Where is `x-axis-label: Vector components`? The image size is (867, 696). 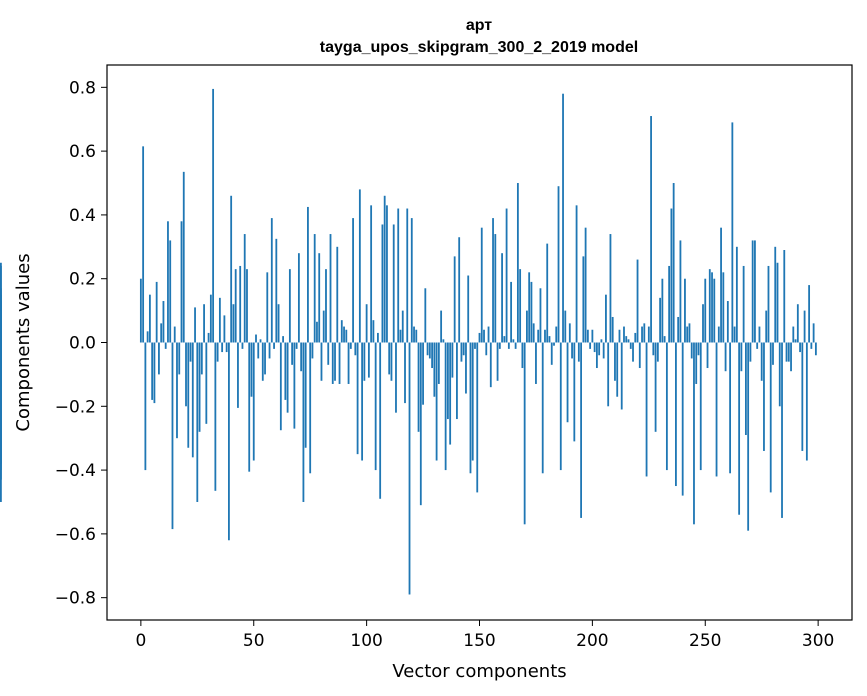 x-axis-label: Vector components is located at coordinates (479, 671).